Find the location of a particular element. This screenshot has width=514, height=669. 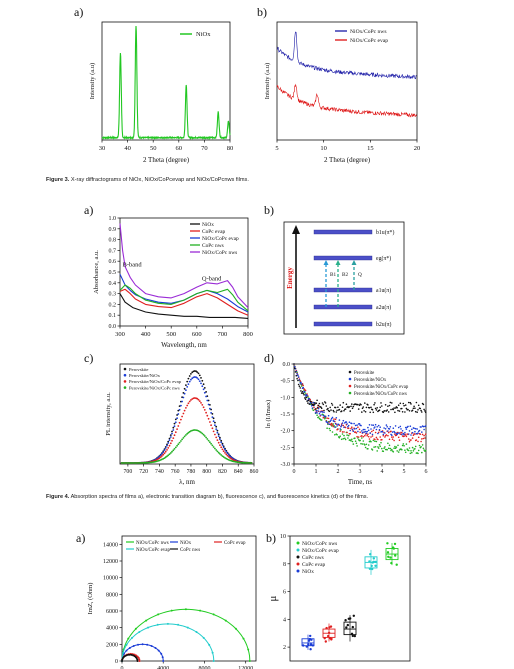

legend-label: NiOx is located at coordinates (186, 543).